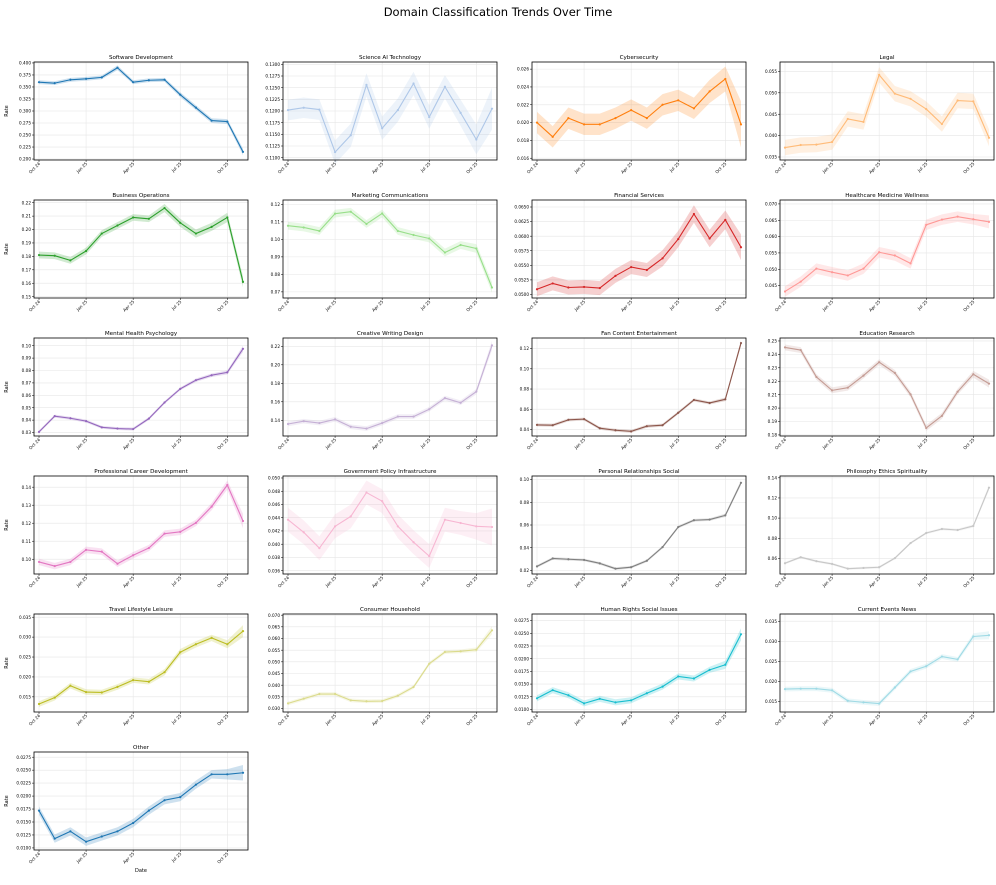  What do you see at coordinates (27, 229) in the screenshot?
I see `y-tick-label: 0.20` at bounding box center [27, 229].